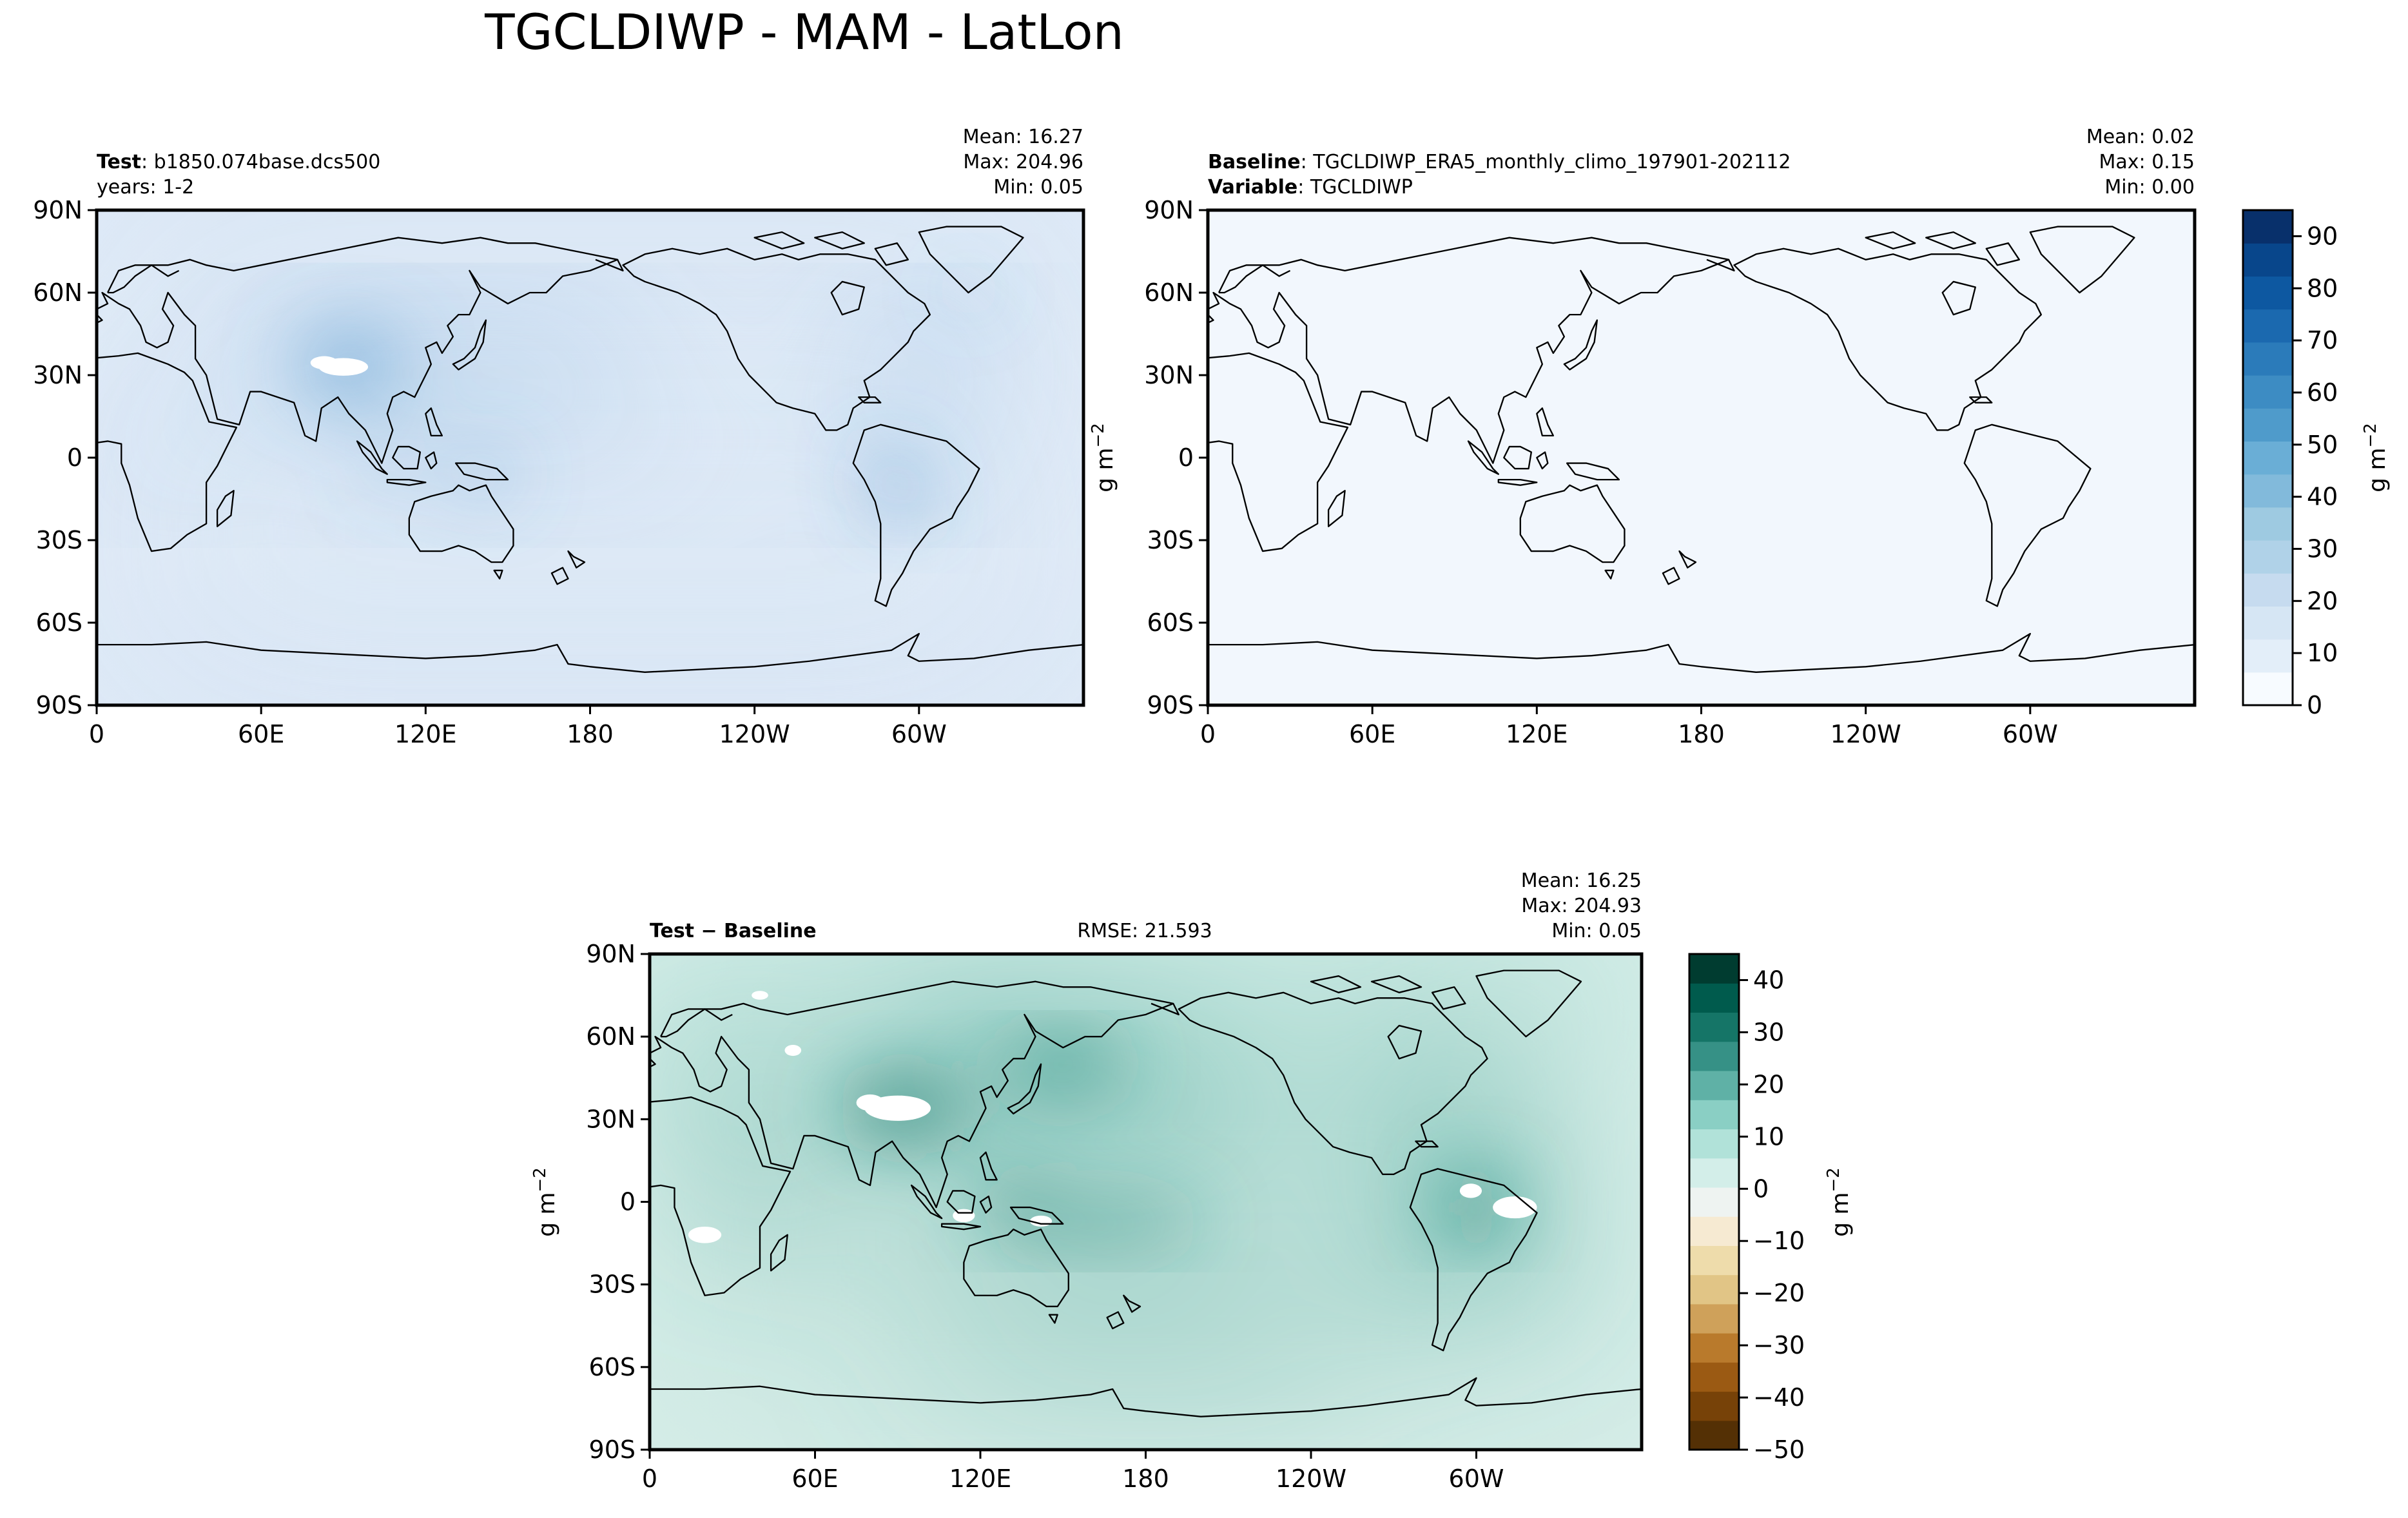 This screenshot has height=1518, width=2408. Describe the element at coordinates (2322, 653) in the screenshot. I see `colorbar-blues-tick-label: 10` at that location.